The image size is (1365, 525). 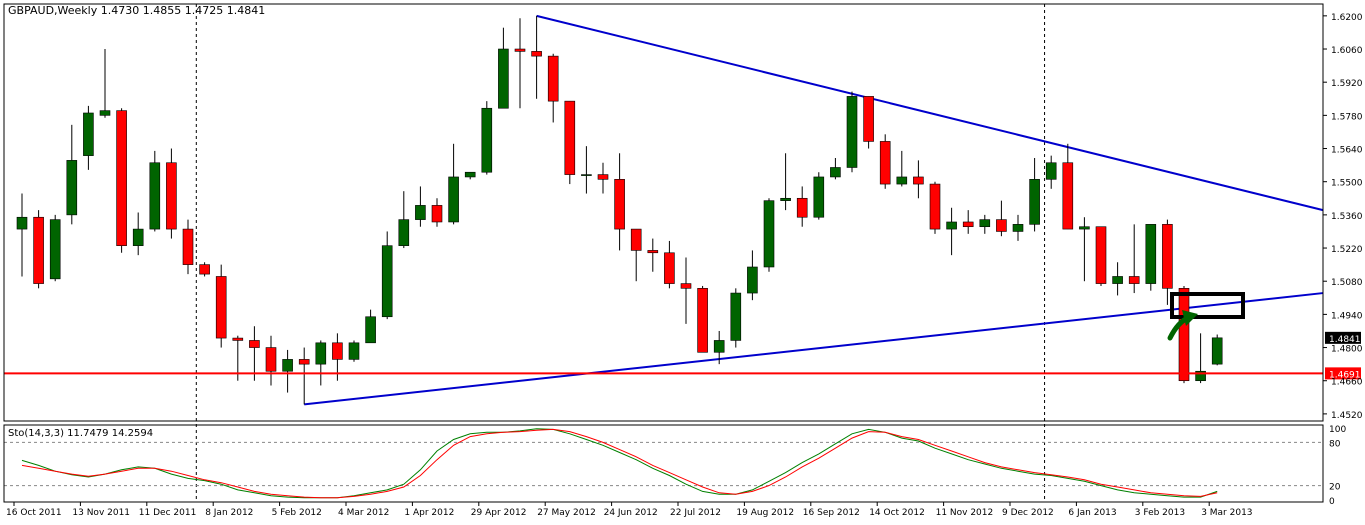 I want to click on x-tick-label: 3 Feb 2013, so click(x=1160, y=513).